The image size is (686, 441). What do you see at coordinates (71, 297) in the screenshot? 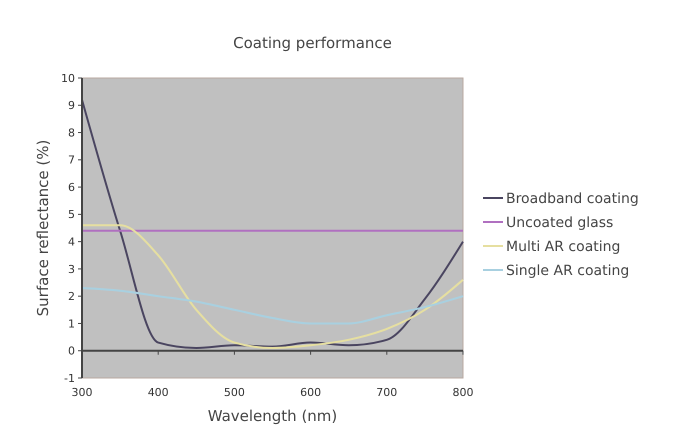
I see `y-tick-label: 2` at bounding box center [71, 297].